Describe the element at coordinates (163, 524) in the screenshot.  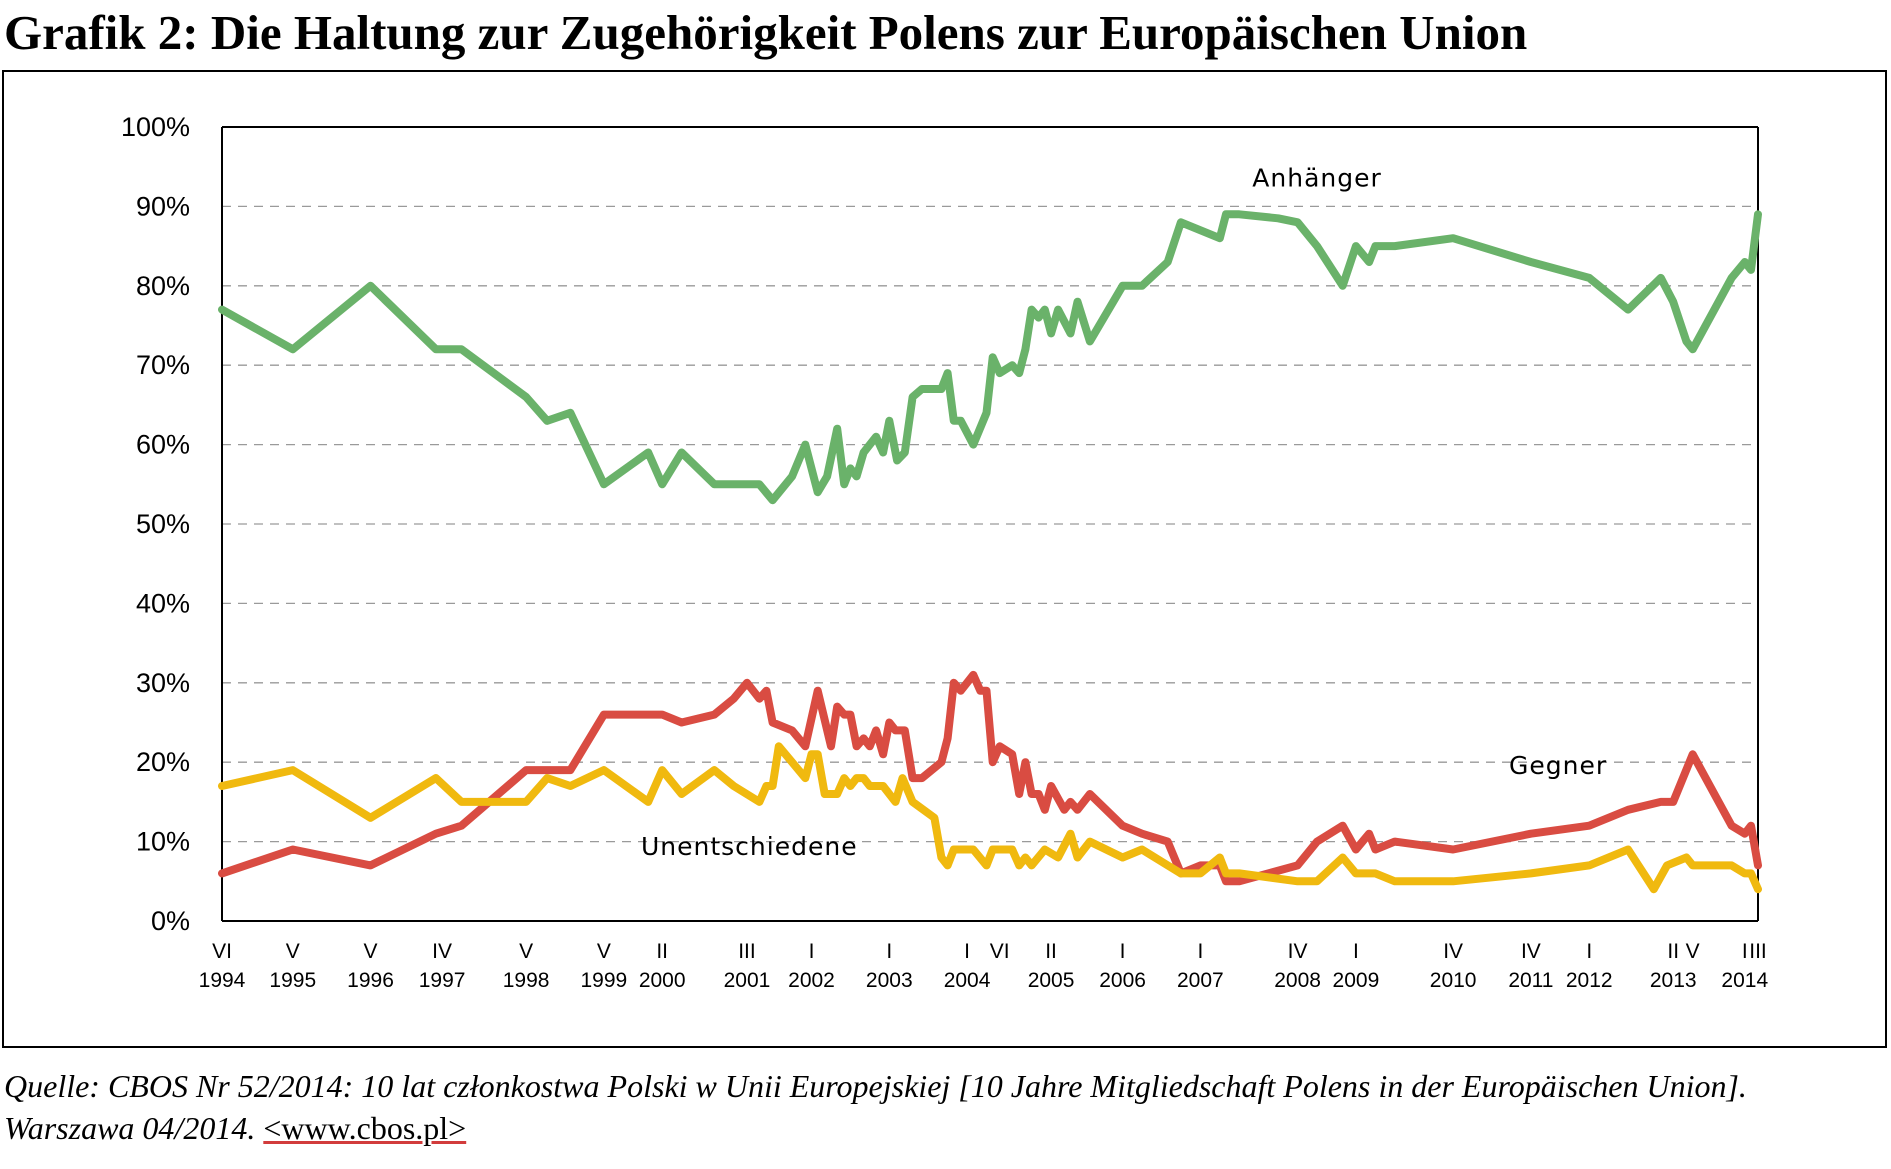
I see `y-tick-label: 50%` at that location.